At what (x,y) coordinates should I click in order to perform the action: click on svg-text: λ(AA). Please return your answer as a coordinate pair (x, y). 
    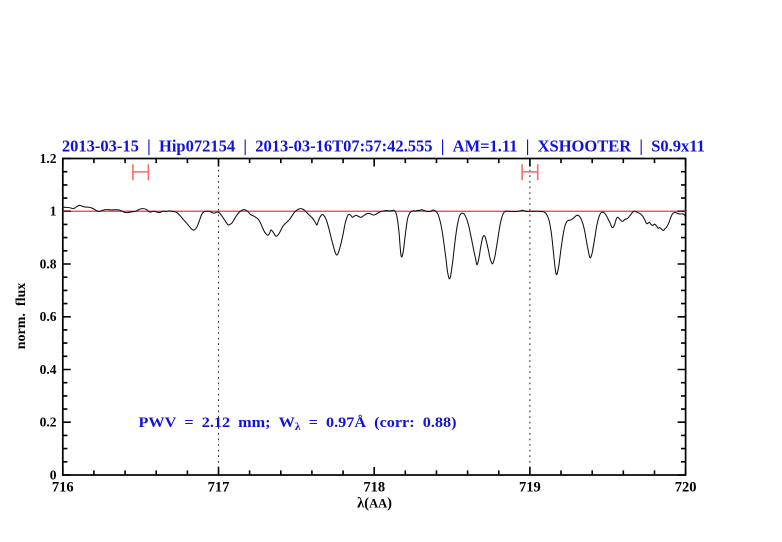
    Looking at the image, I should click on (374, 504).